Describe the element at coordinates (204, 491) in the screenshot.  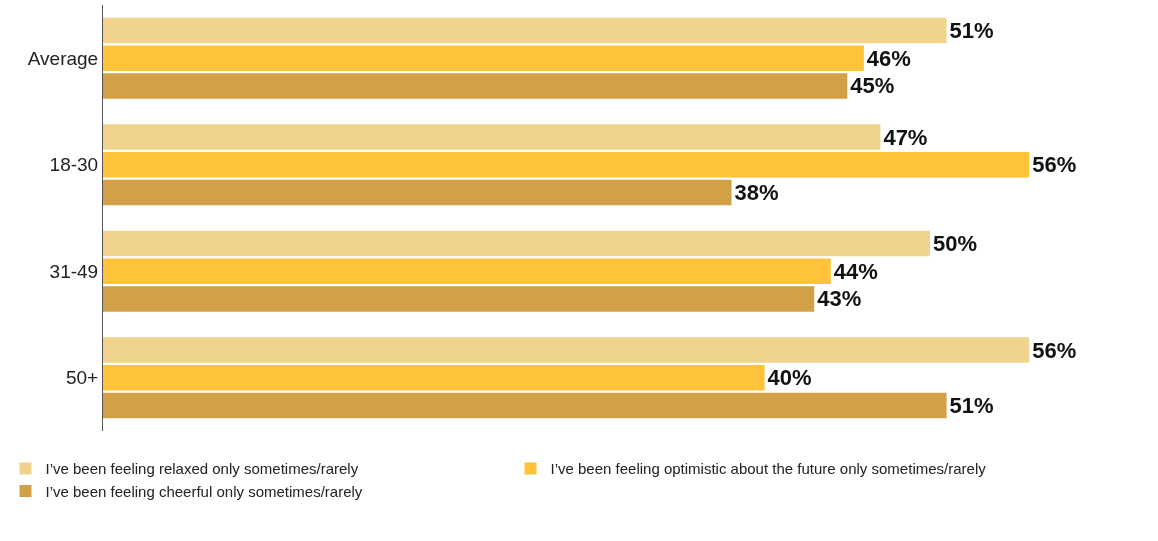
I see `legend-label: I’ve been feeling cheerful only sometimes/rarely` at that location.